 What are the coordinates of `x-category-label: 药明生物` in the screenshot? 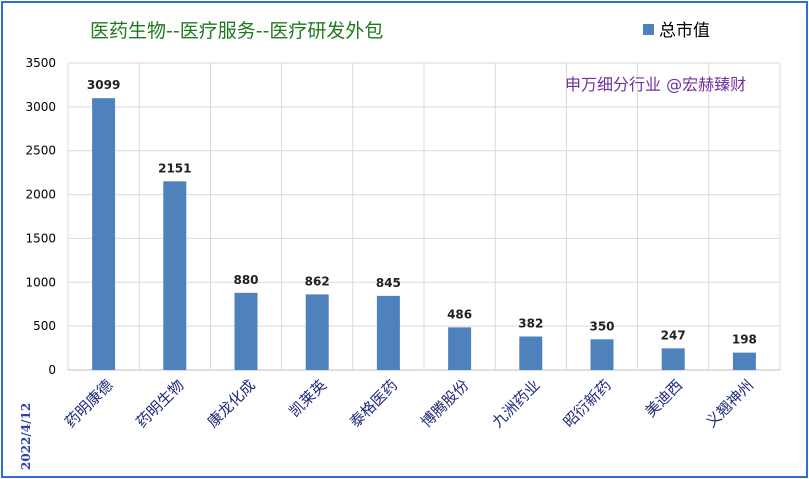 It's located at (159, 403).